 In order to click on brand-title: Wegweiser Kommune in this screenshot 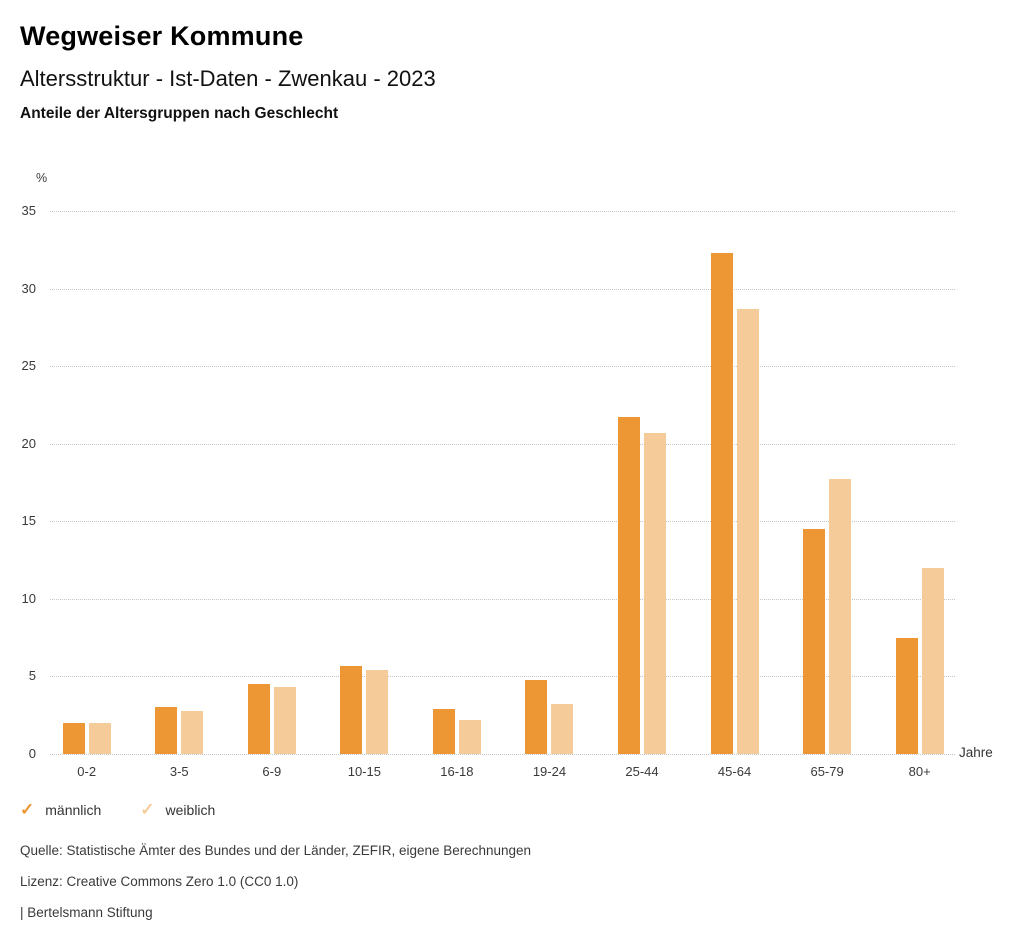, I will do `click(162, 36)`.